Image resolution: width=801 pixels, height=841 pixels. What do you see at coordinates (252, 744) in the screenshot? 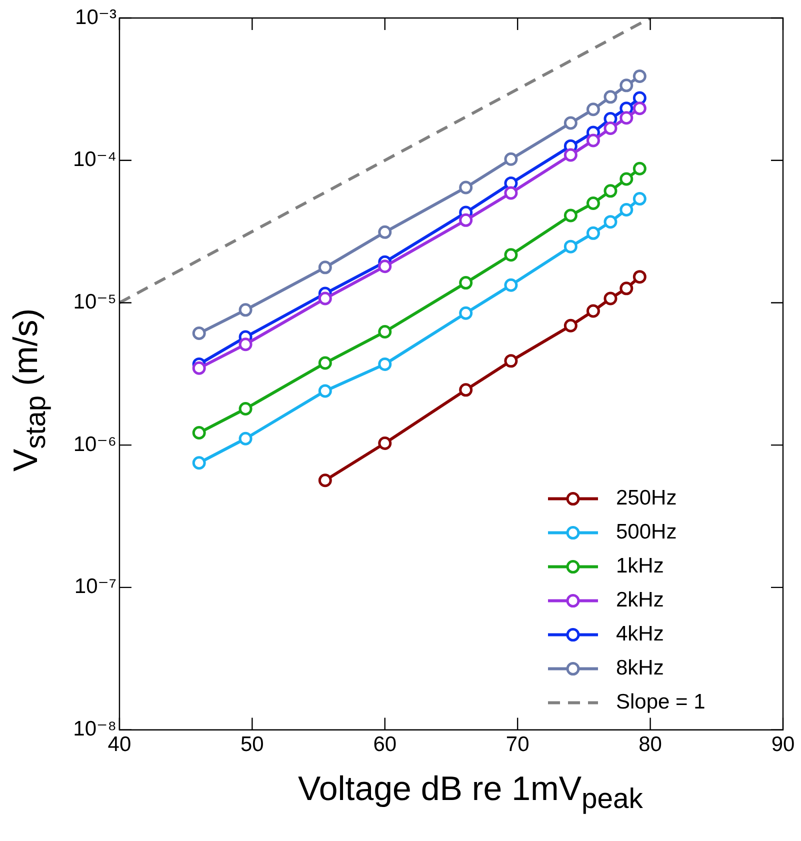
I see `x-tick-label: 50` at bounding box center [252, 744].